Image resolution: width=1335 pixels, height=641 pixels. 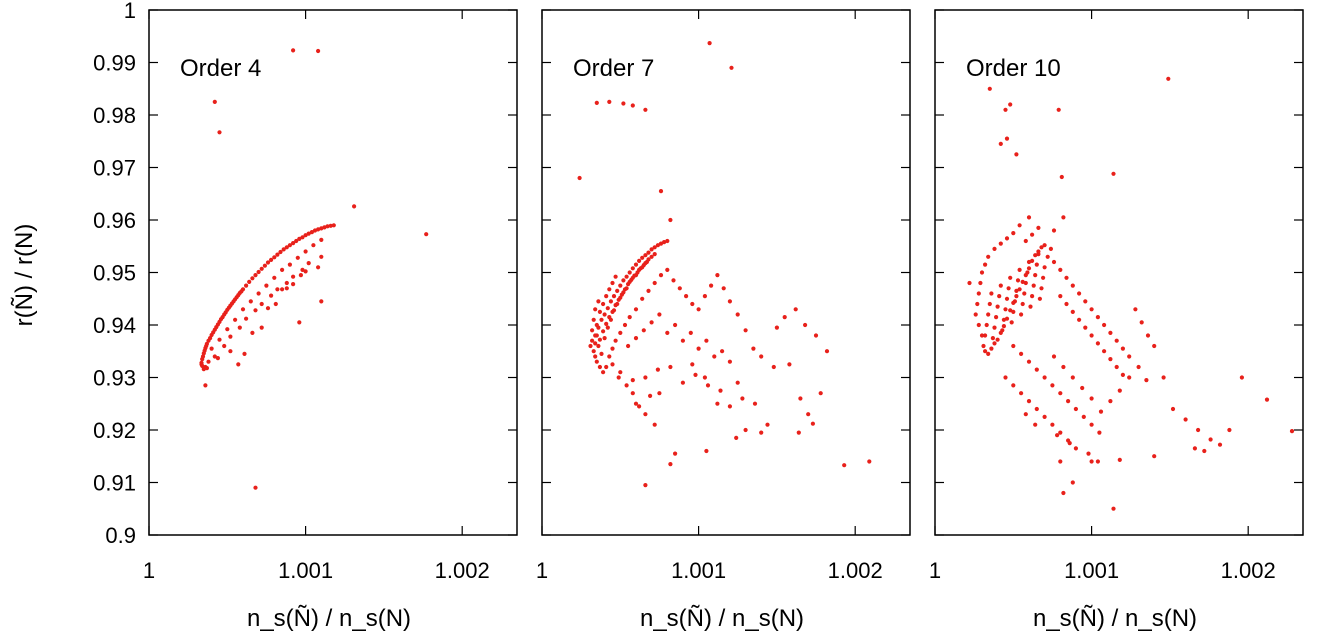 I want to click on x-tick-label: 1.001, so click(x=305, y=570).